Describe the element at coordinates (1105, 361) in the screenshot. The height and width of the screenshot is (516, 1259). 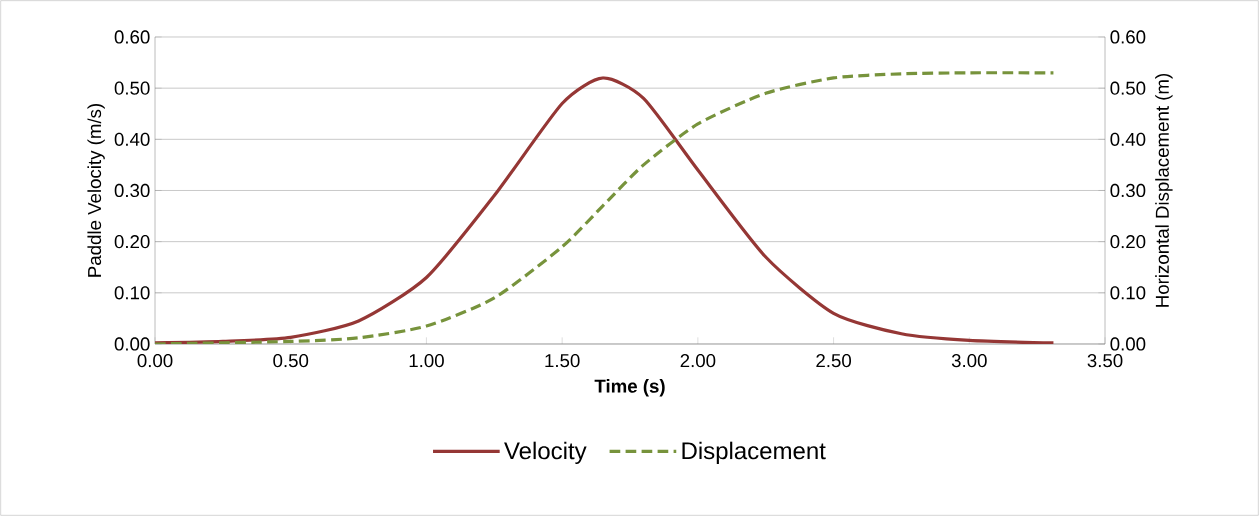
I see `x-tick-label: 3.50` at that location.